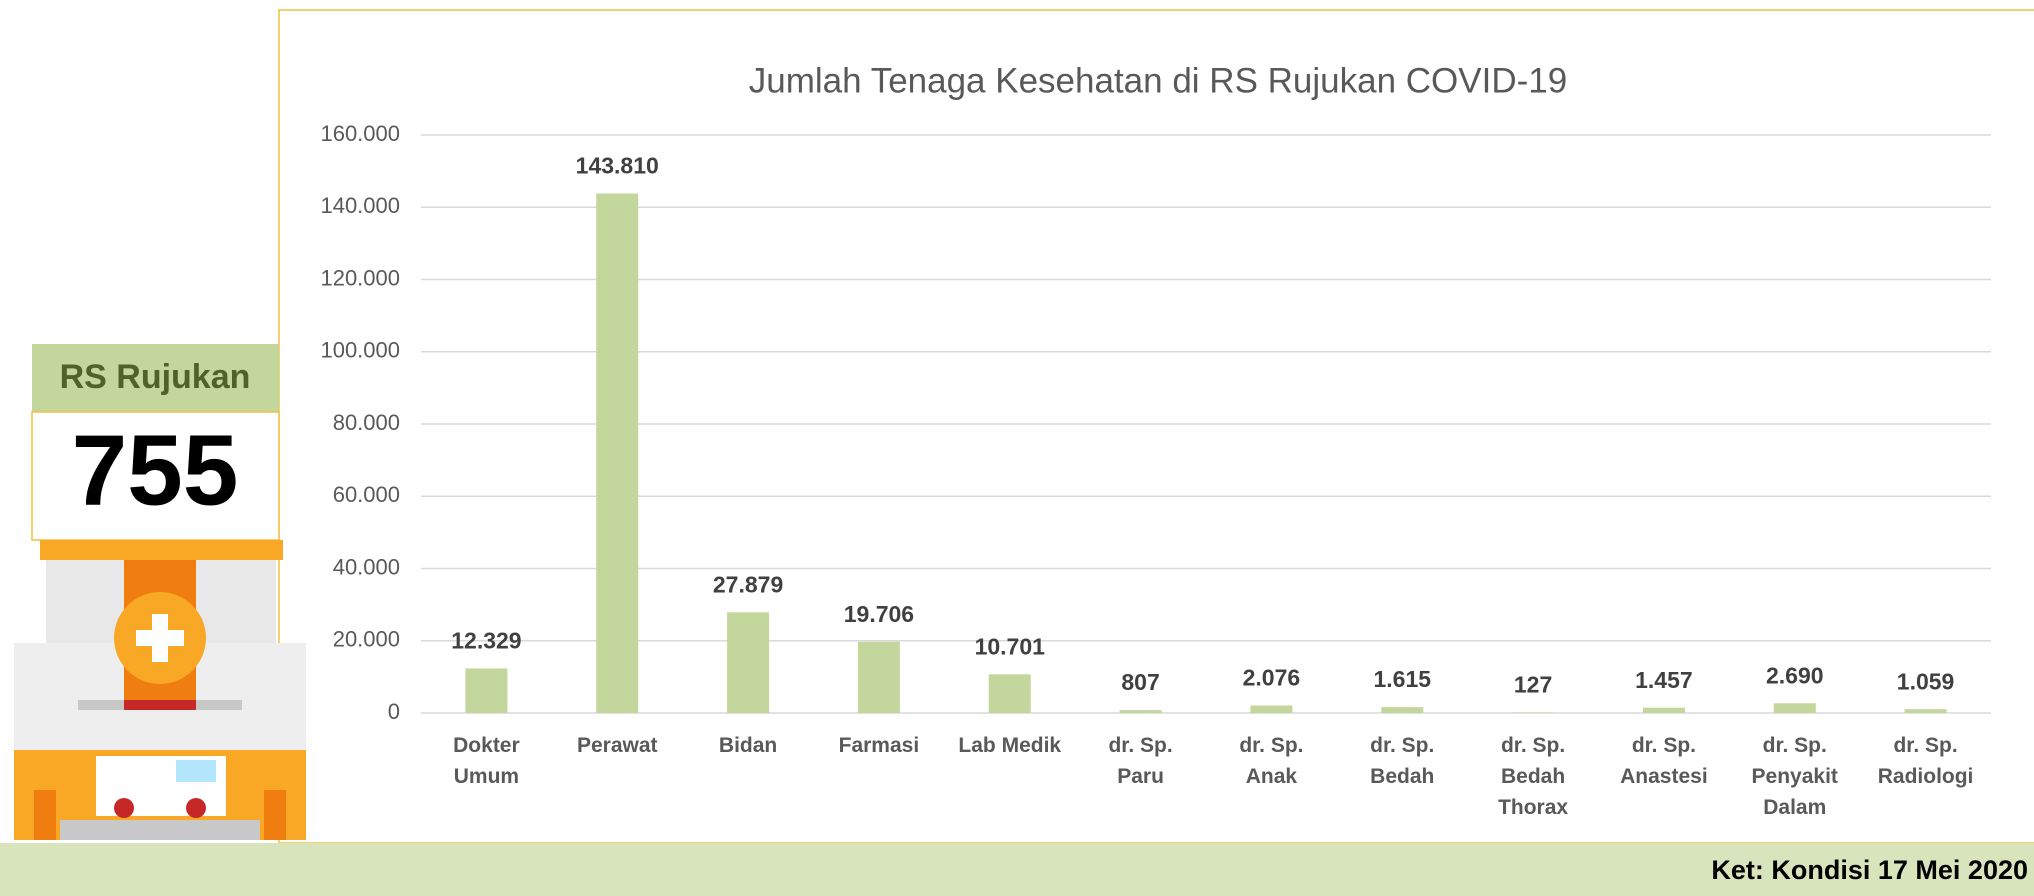 The width and height of the screenshot is (2034, 896). What do you see at coordinates (1925, 761) in the screenshot?
I see `x-tick-label: dr. Sp. Radiologi` at bounding box center [1925, 761].